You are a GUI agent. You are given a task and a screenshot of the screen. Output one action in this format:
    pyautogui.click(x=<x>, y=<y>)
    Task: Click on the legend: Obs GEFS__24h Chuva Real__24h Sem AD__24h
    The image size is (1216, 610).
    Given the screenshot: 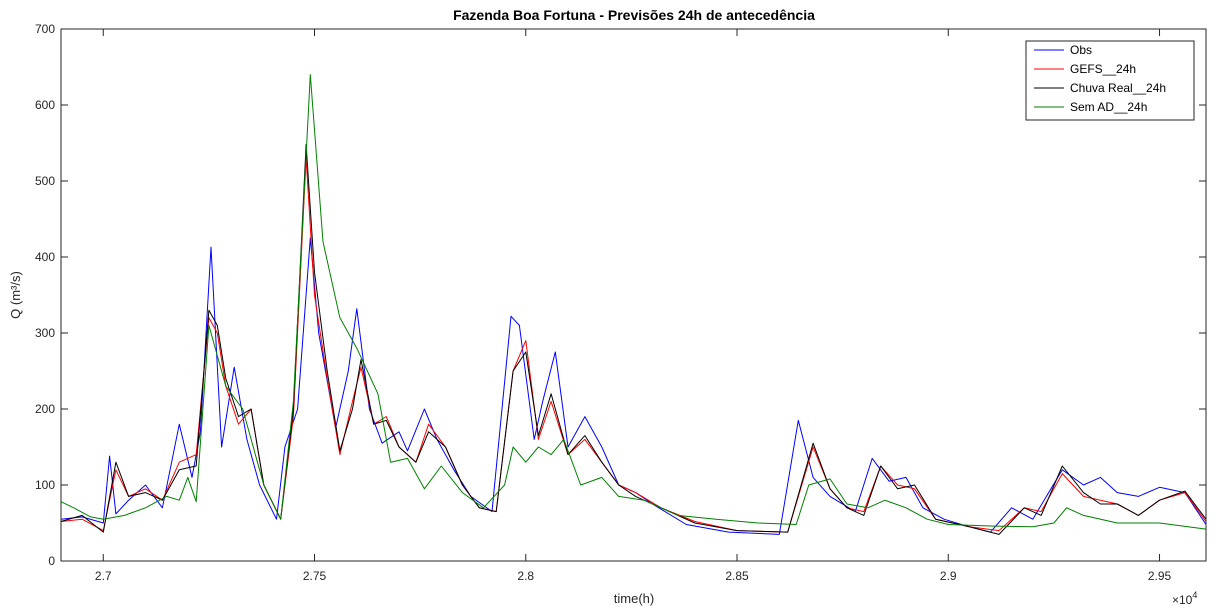 What is the action you would take?
    pyautogui.click(x=1110, y=80)
    